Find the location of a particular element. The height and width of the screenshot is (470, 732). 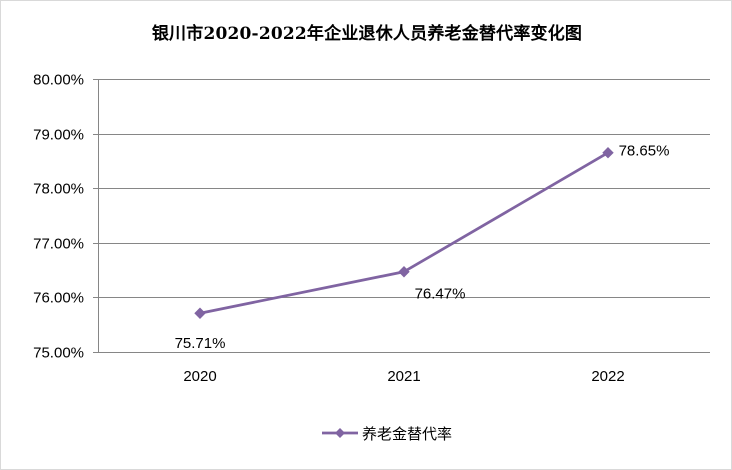

x-tick-labels: 2020 2021 2022 is located at coordinates (403, 376).